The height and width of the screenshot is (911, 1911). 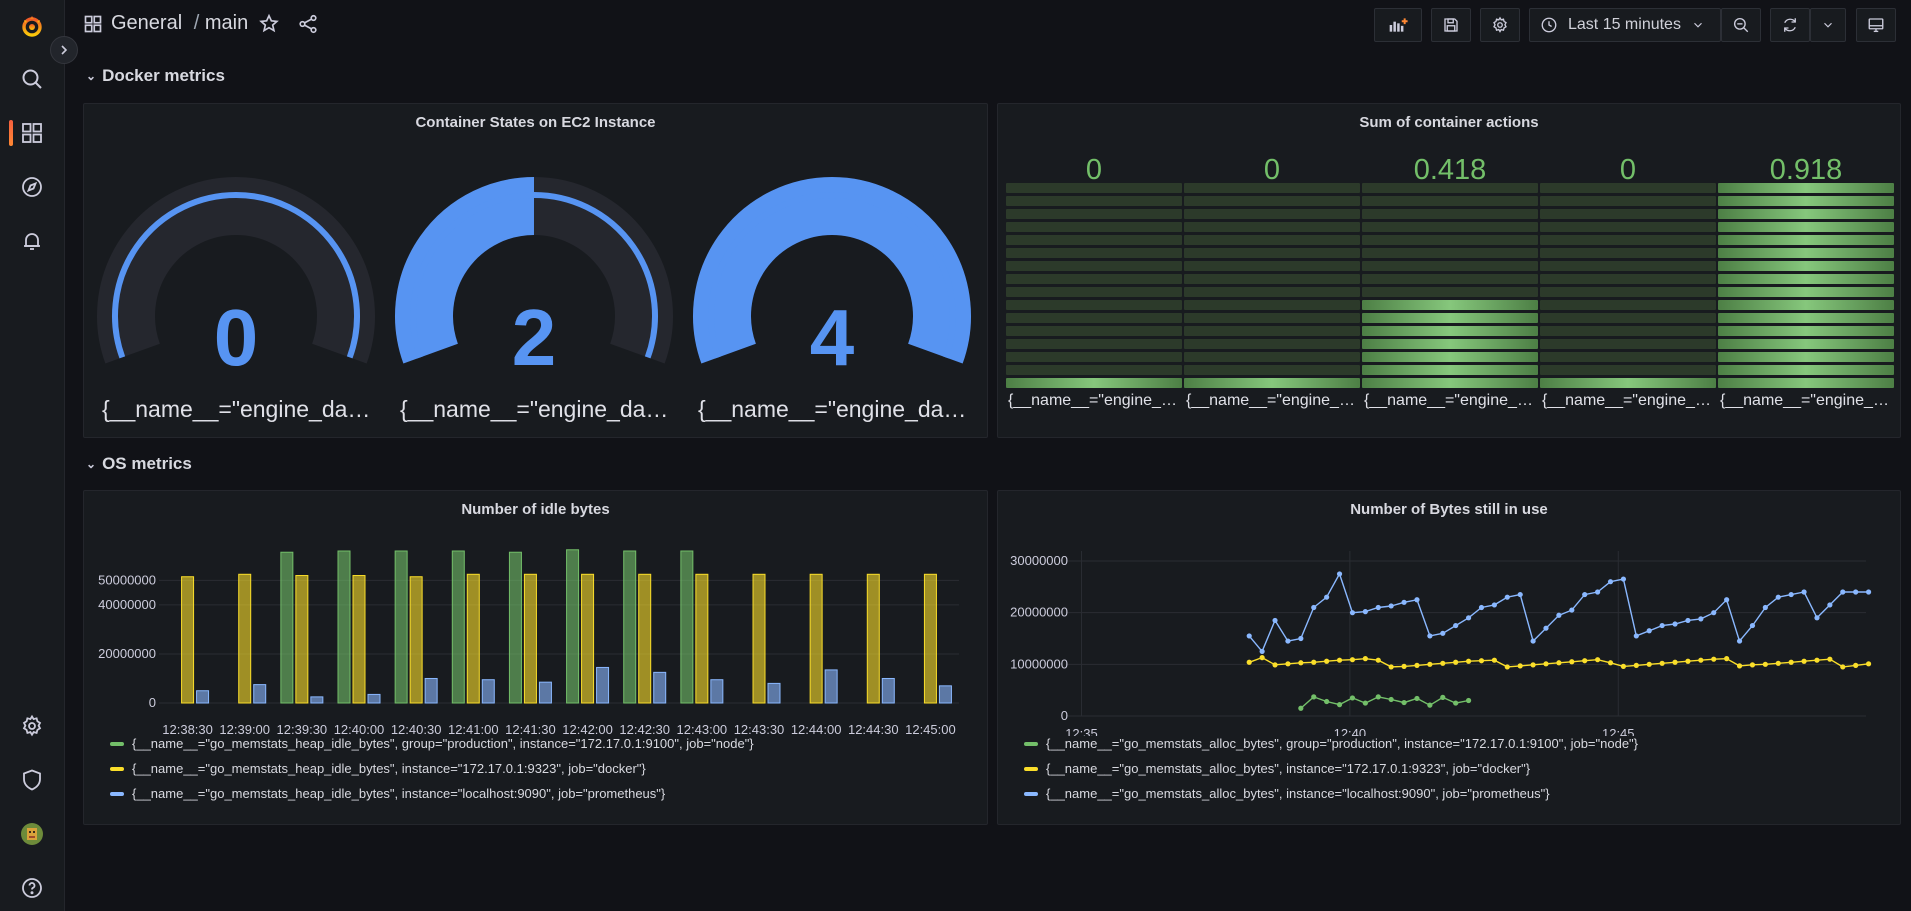 What do you see at coordinates (226, 23) in the screenshot?
I see `breadcrumb-dashboard: main` at bounding box center [226, 23].